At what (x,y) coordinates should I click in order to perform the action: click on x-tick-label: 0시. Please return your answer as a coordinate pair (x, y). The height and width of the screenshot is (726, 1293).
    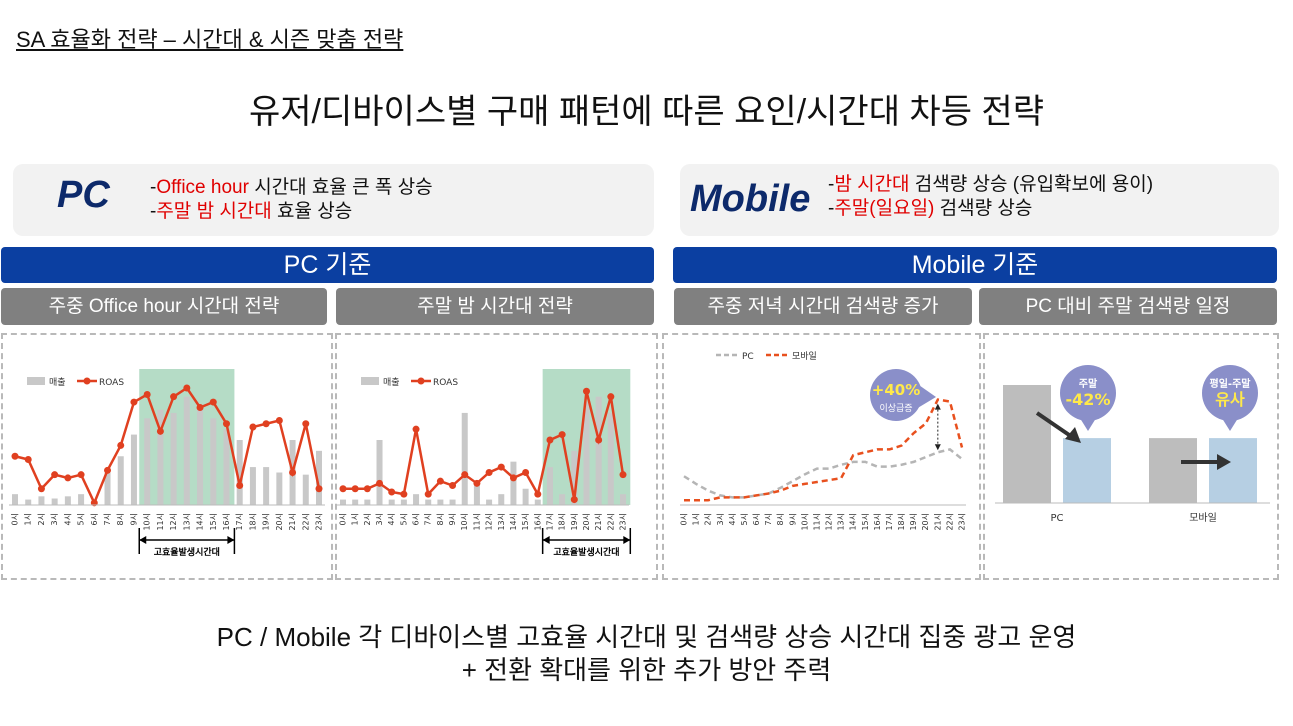
    Looking at the image, I should click on (343, 519).